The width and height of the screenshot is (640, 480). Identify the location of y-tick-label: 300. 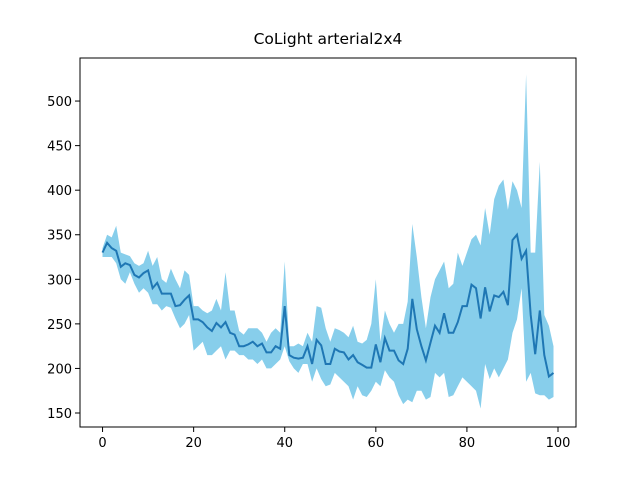
(59, 280).